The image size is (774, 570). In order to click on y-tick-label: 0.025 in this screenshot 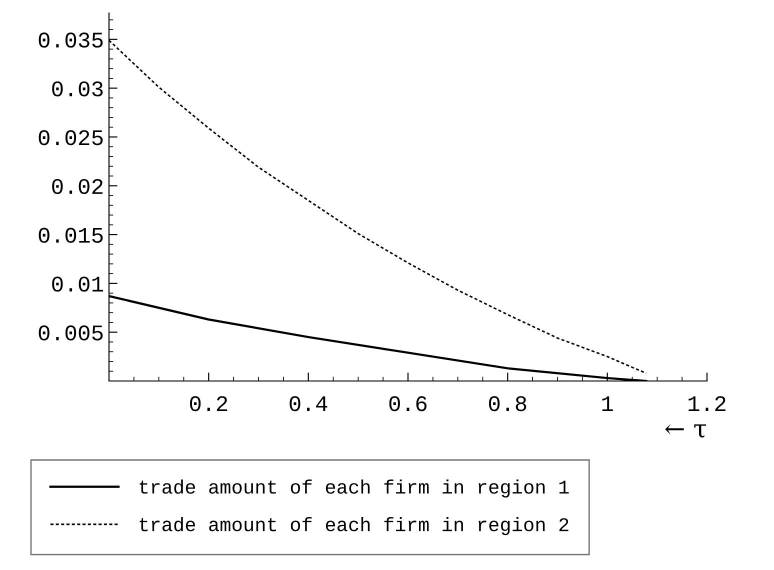, I will do `click(70, 138)`.